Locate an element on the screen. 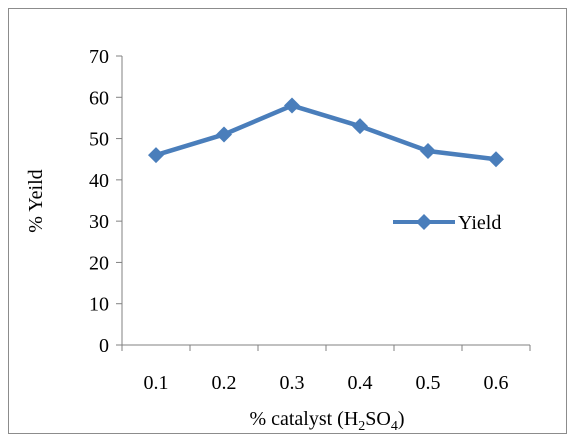 The height and width of the screenshot is (436, 577). x-axis is located at coordinates (326, 347).